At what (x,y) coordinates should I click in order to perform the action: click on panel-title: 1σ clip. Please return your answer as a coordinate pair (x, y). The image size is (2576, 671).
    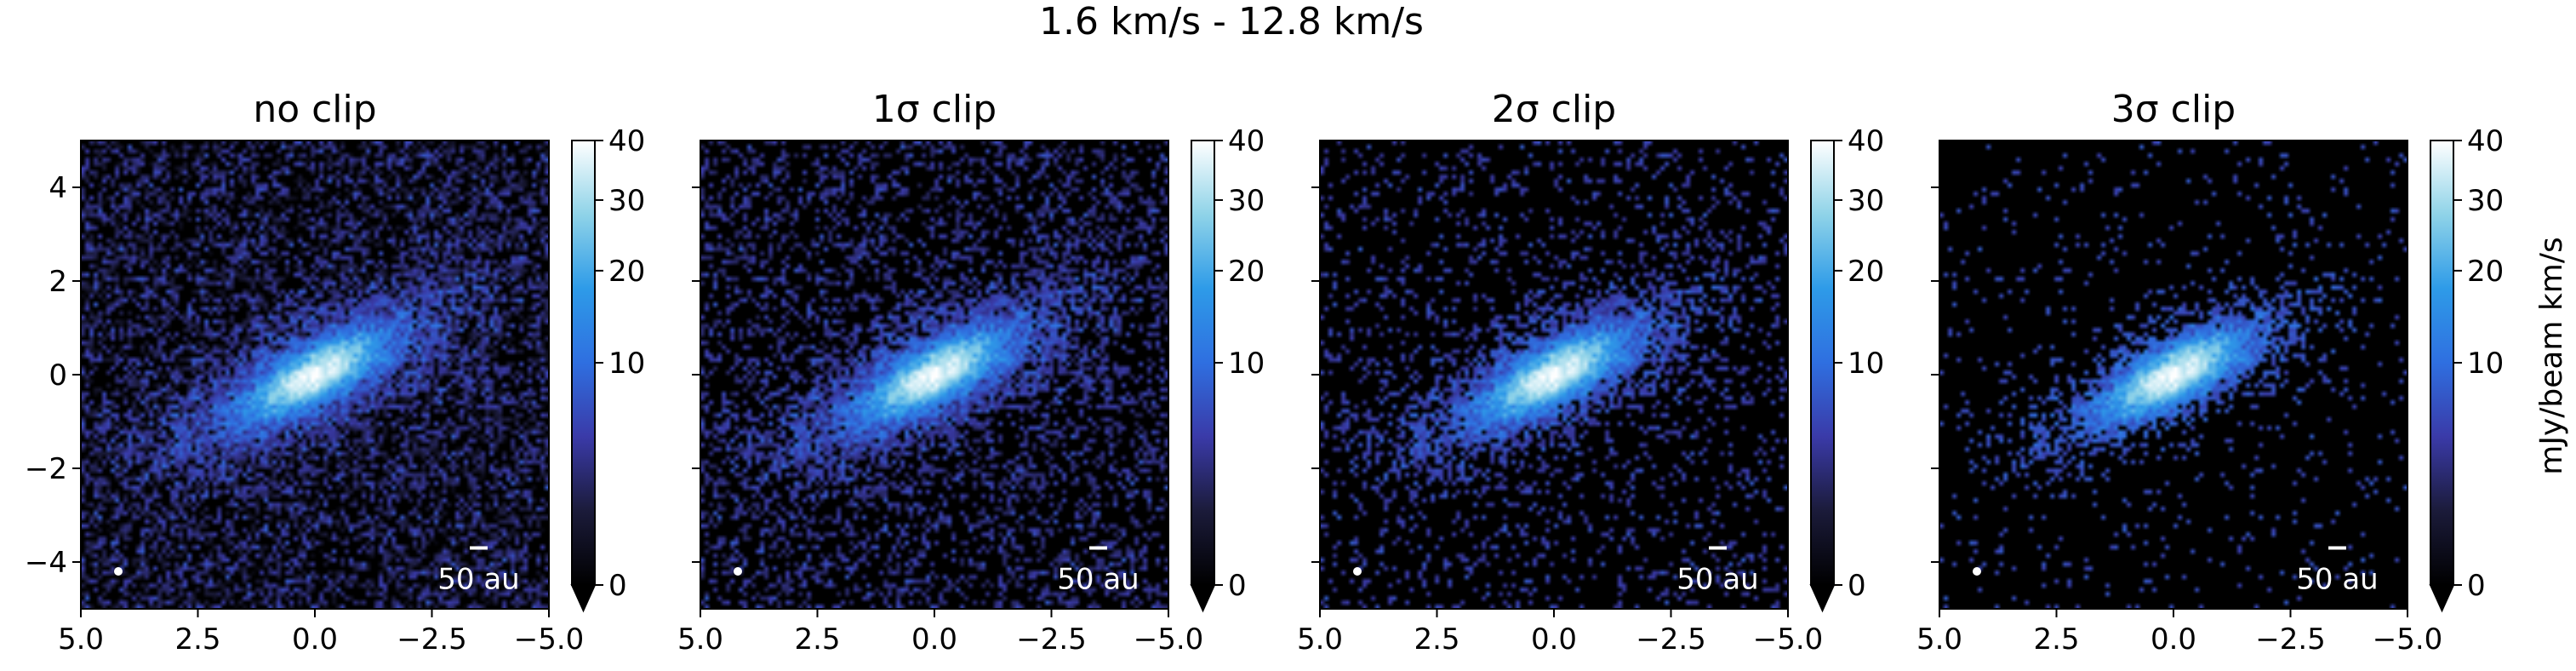
    Looking at the image, I should click on (934, 109).